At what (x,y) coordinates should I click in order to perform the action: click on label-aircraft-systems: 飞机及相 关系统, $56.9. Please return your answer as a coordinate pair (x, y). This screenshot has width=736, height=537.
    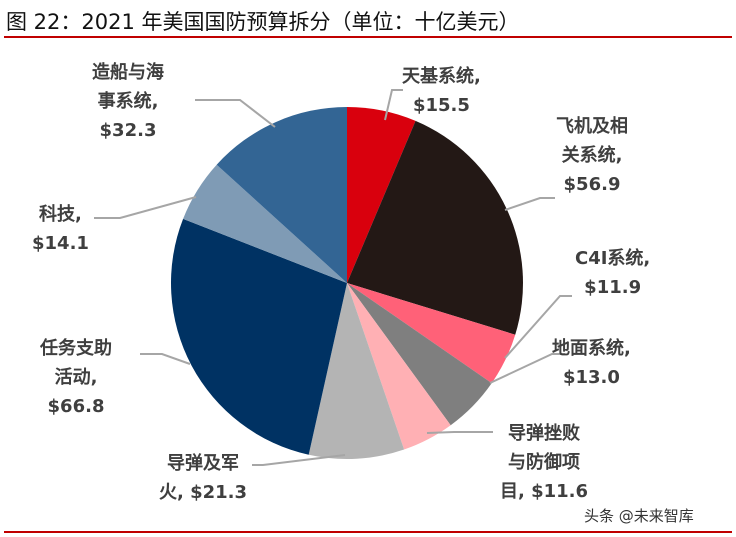
    Looking at the image, I should click on (592, 155).